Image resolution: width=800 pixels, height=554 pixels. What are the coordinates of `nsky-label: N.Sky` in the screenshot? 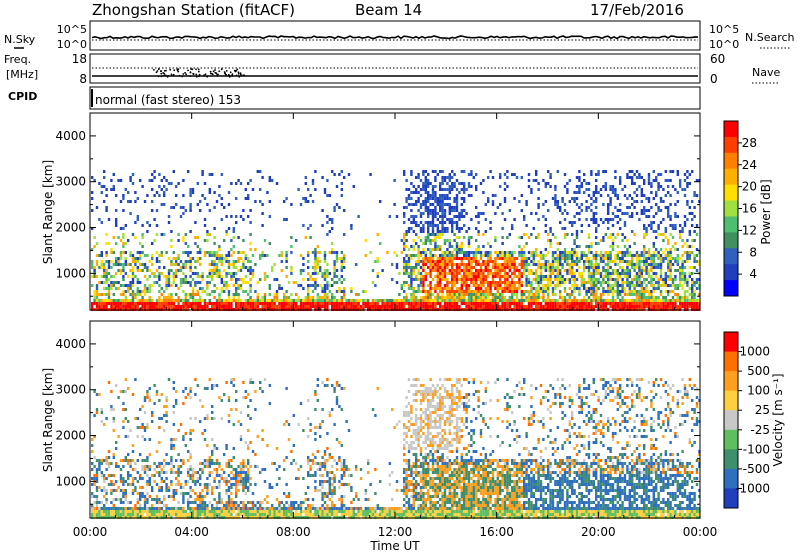 It's located at (20, 39).